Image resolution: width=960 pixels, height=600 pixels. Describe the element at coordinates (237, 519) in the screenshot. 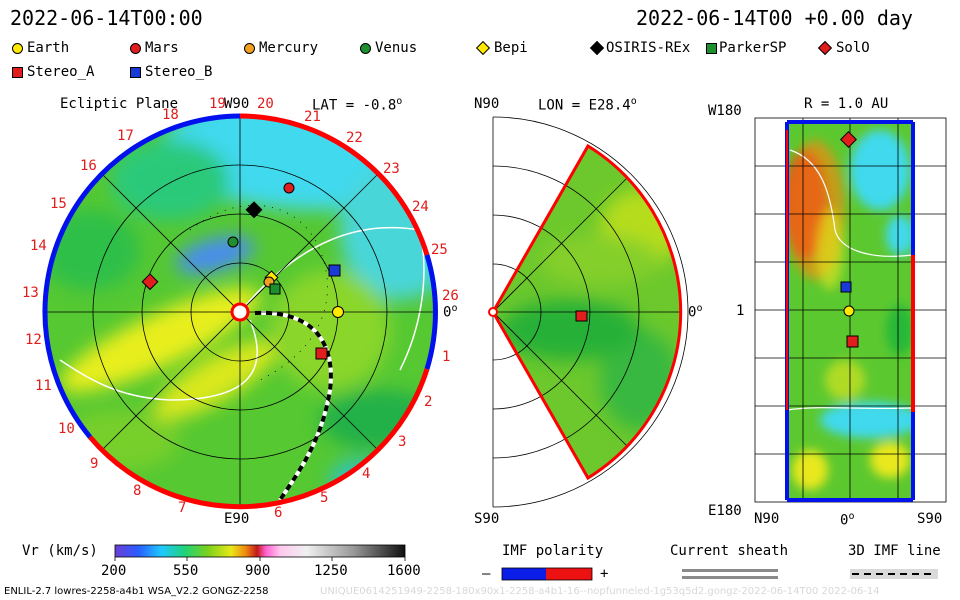

I see `e90-label: E90` at that location.